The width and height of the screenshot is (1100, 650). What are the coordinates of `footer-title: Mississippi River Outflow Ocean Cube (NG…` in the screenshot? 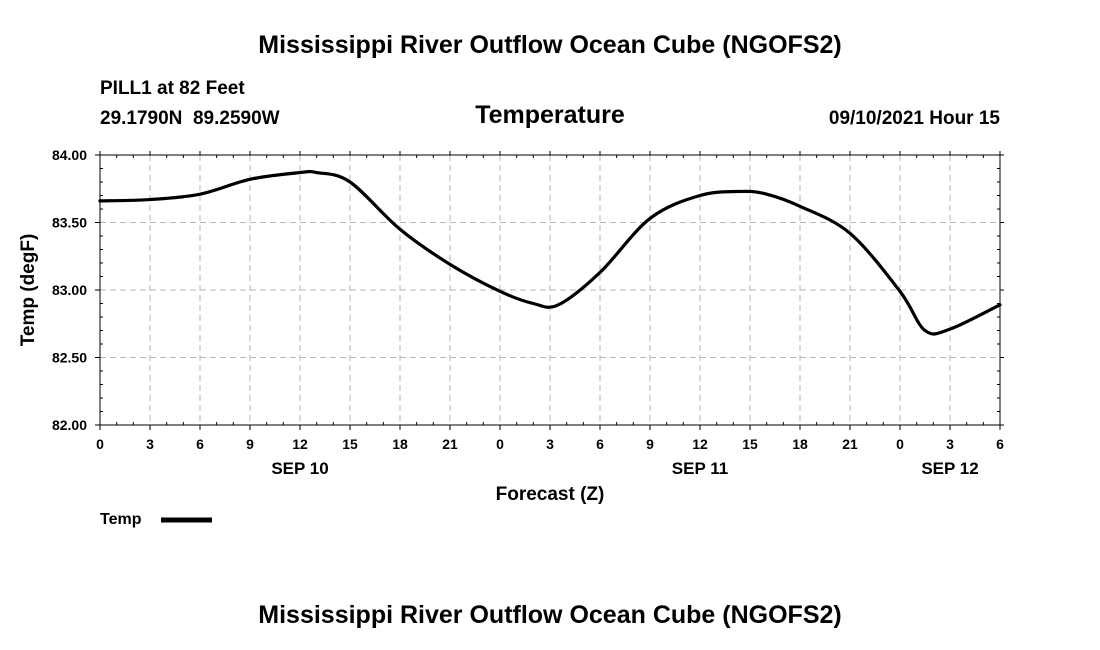 It's located at (550, 615).